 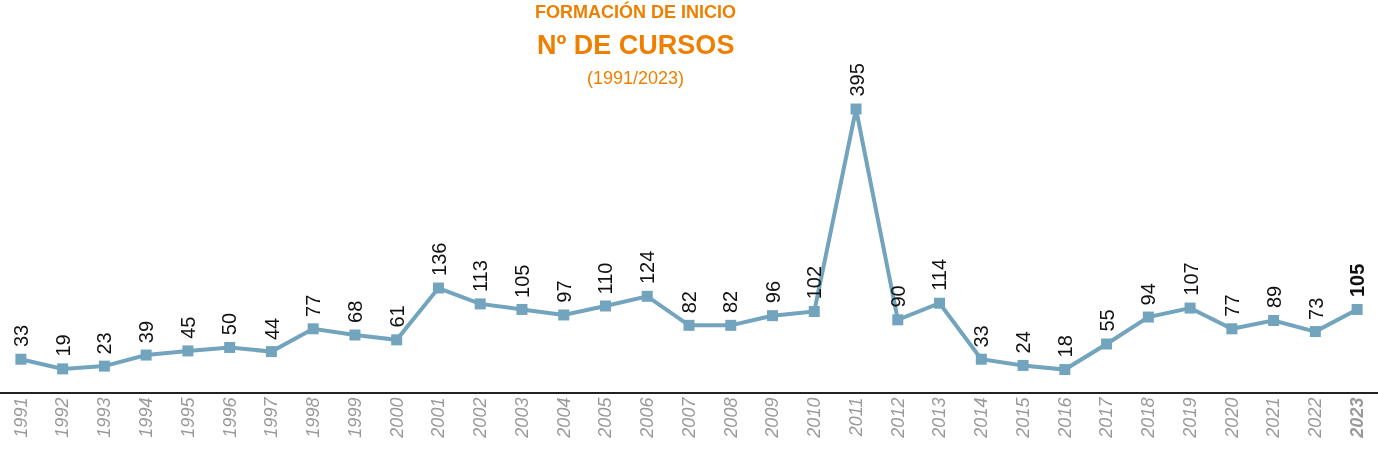 I want to click on data-label: 113, so click(x=480, y=276).